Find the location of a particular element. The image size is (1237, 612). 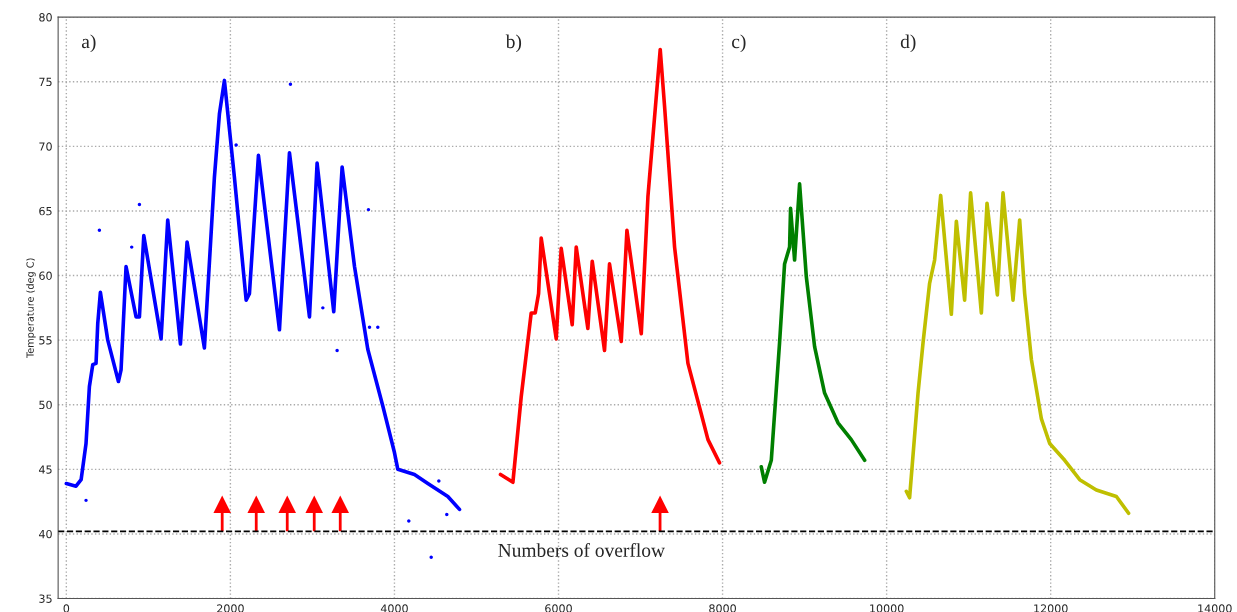

x-tick-label: 8000 is located at coordinates (722, 608).